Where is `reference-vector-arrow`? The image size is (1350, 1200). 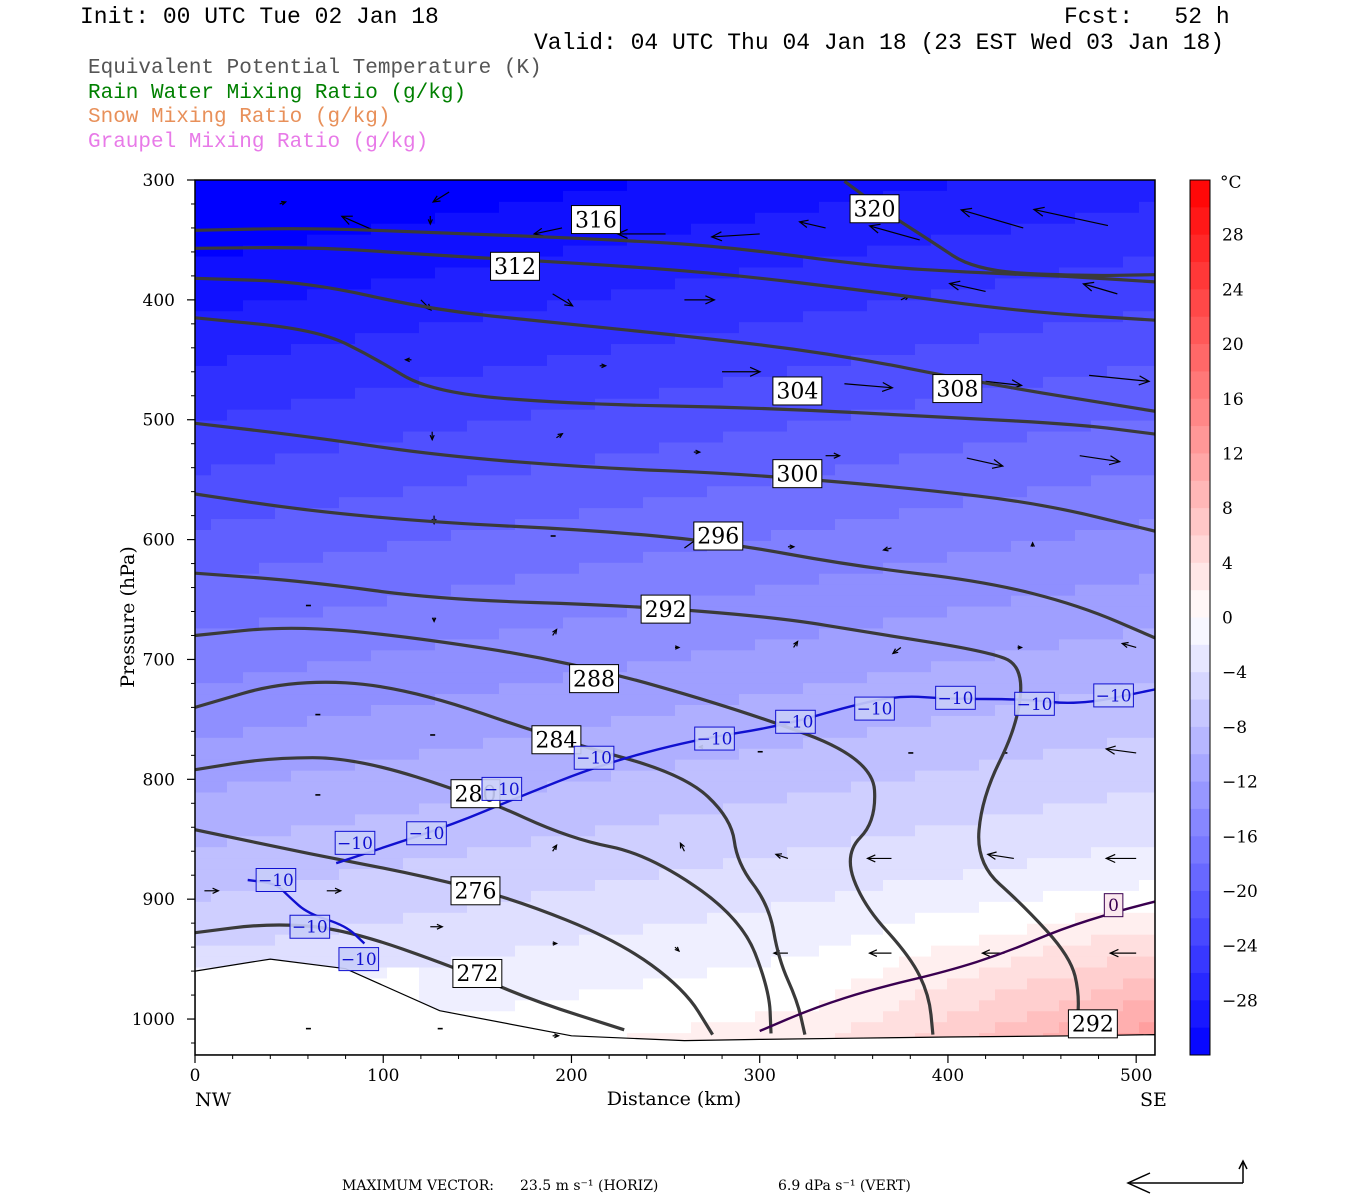
reference-vector-arrow is located at coordinates (1187, 1176).